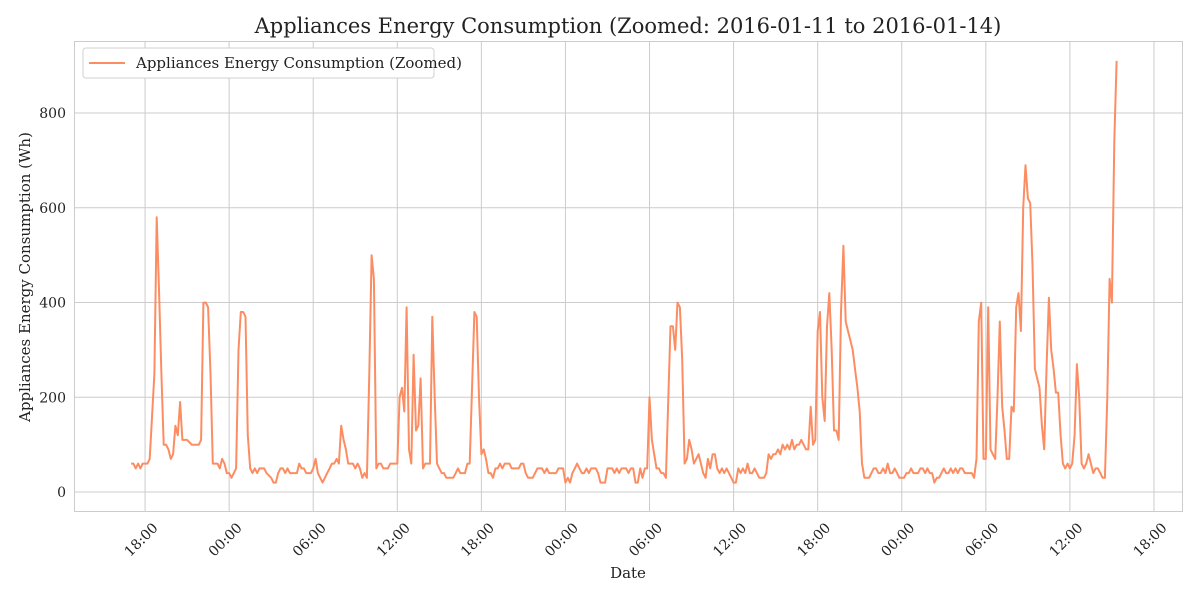  I want to click on legend-box, so click(258, 63).